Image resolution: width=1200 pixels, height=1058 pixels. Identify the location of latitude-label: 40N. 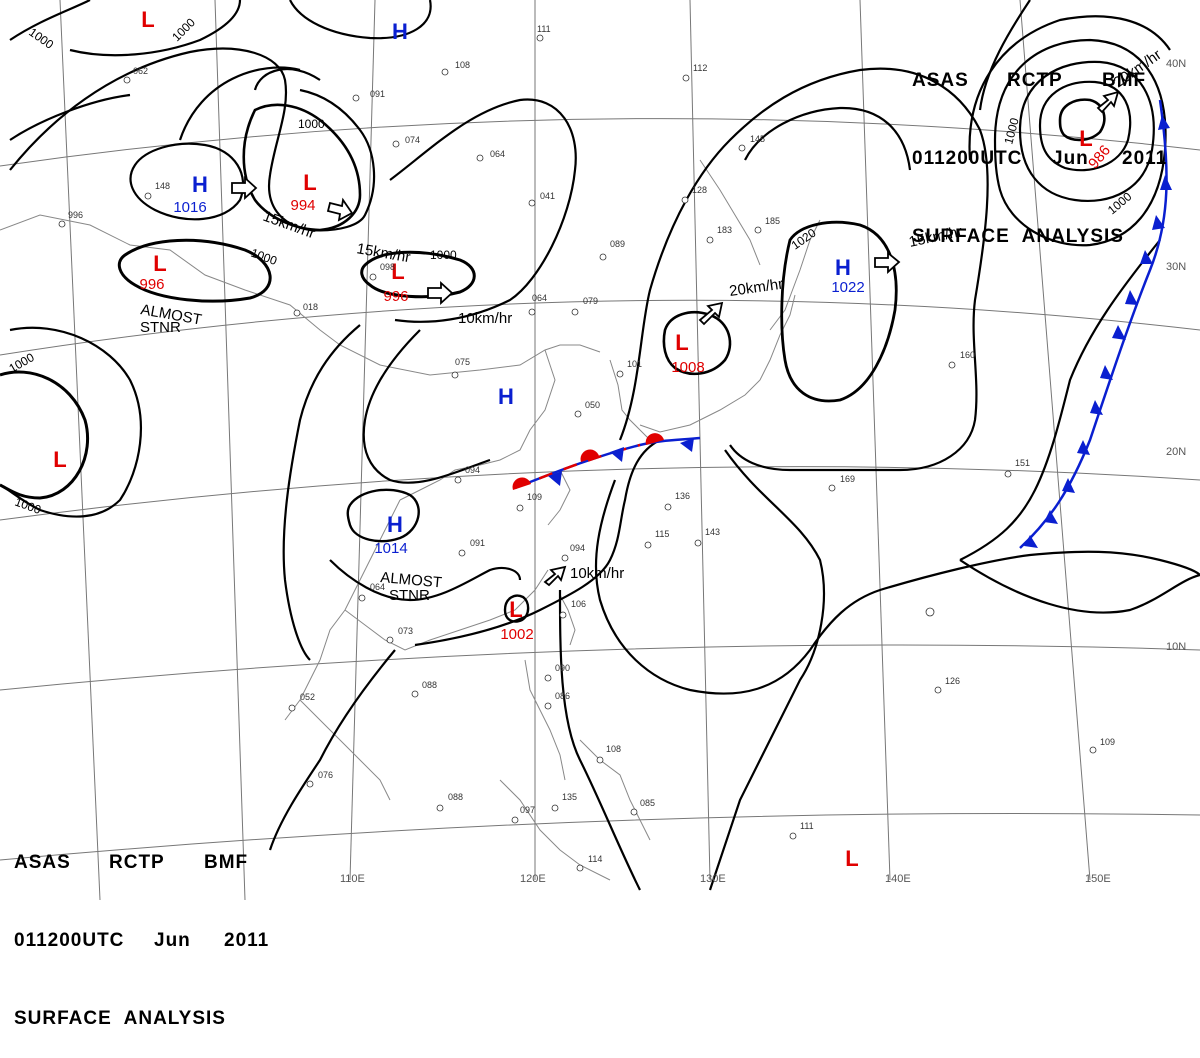
(1176, 64).